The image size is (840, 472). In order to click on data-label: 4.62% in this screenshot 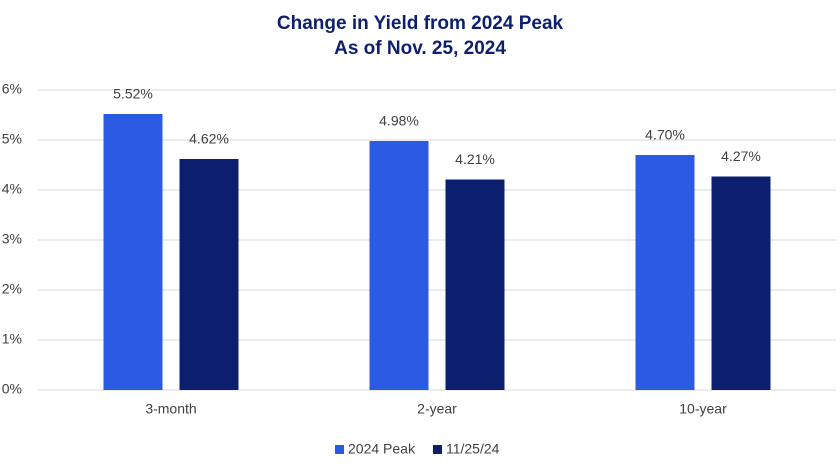, I will do `click(209, 139)`.